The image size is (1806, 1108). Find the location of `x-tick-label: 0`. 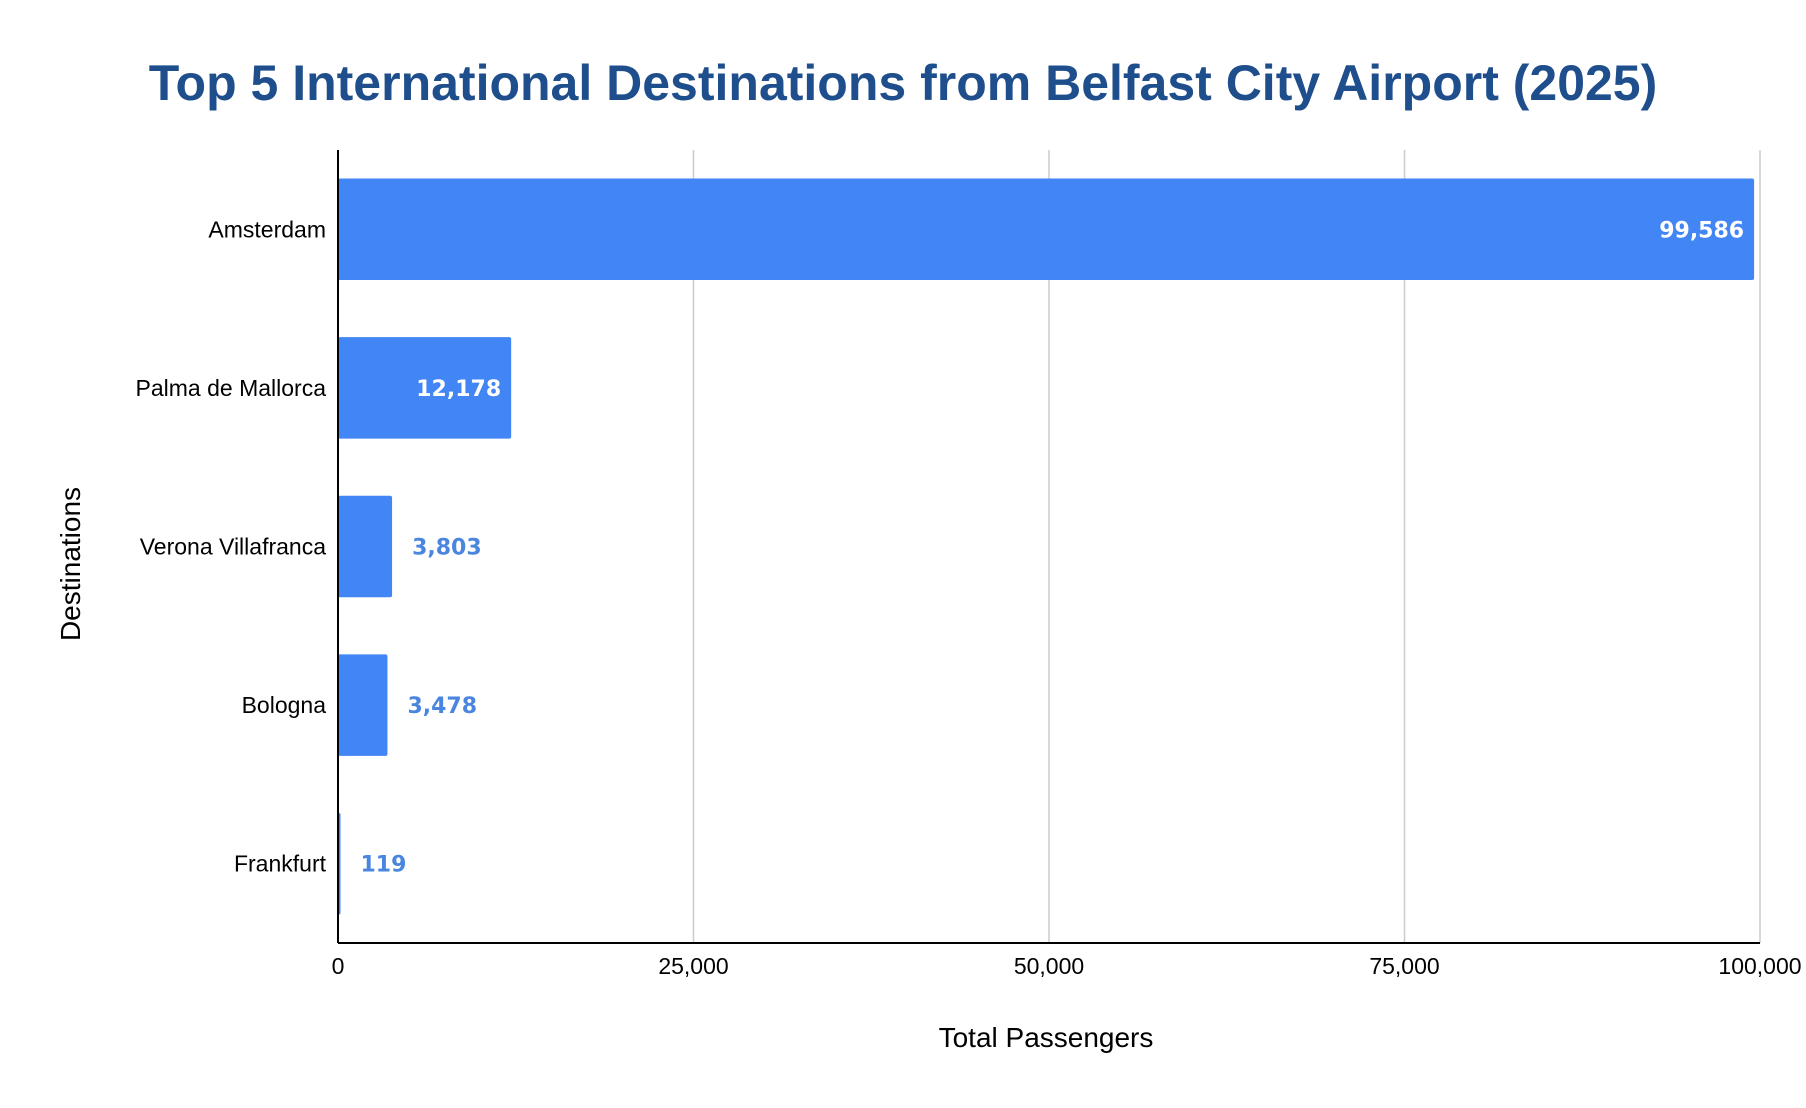

x-tick-label: 0 is located at coordinates (338, 966).